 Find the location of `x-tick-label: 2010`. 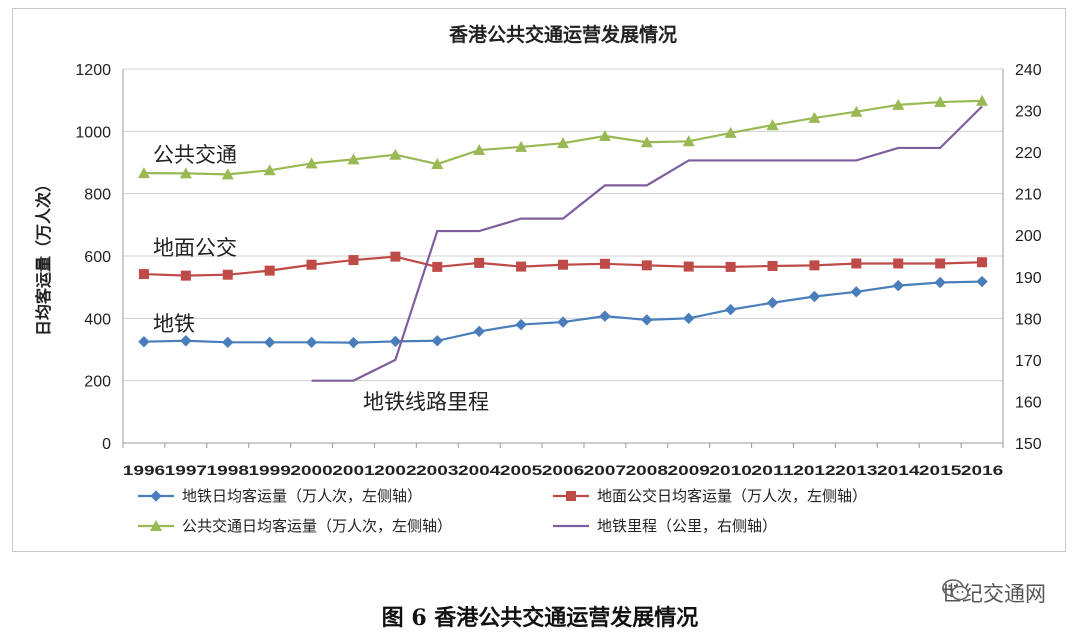

x-tick-label: 2010 is located at coordinates (730, 470).